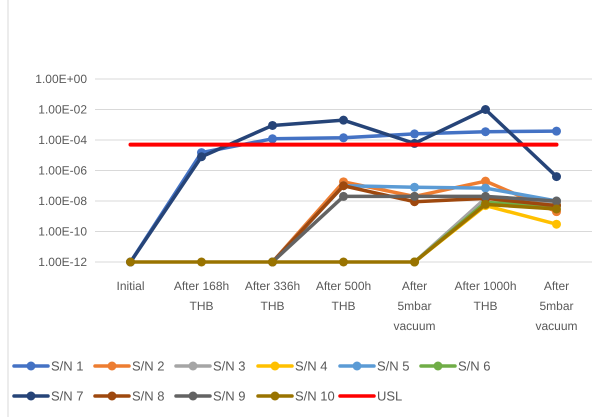 The height and width of the screenshot is (417, 605). What do you see at coordinates (272, 296) in the screenshot?
I see `x-tick-label: After 336h THB` at bounding box center [272, 296].